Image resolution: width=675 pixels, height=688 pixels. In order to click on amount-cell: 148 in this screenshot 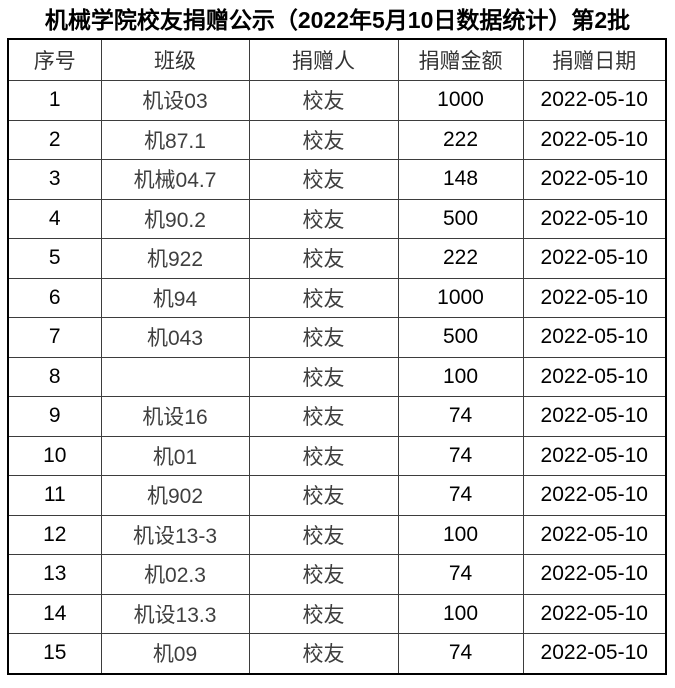, I will do `click(460, 179)`.